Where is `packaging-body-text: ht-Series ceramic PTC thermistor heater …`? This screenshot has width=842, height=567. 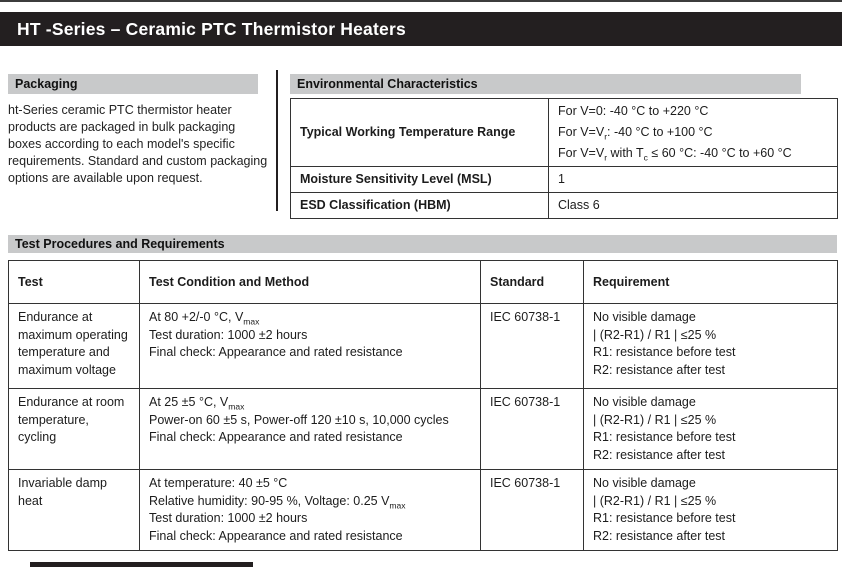 packaging-body-text: ht-Series ceramic PTC thermistor heater … is located at coordinates (138, 144).